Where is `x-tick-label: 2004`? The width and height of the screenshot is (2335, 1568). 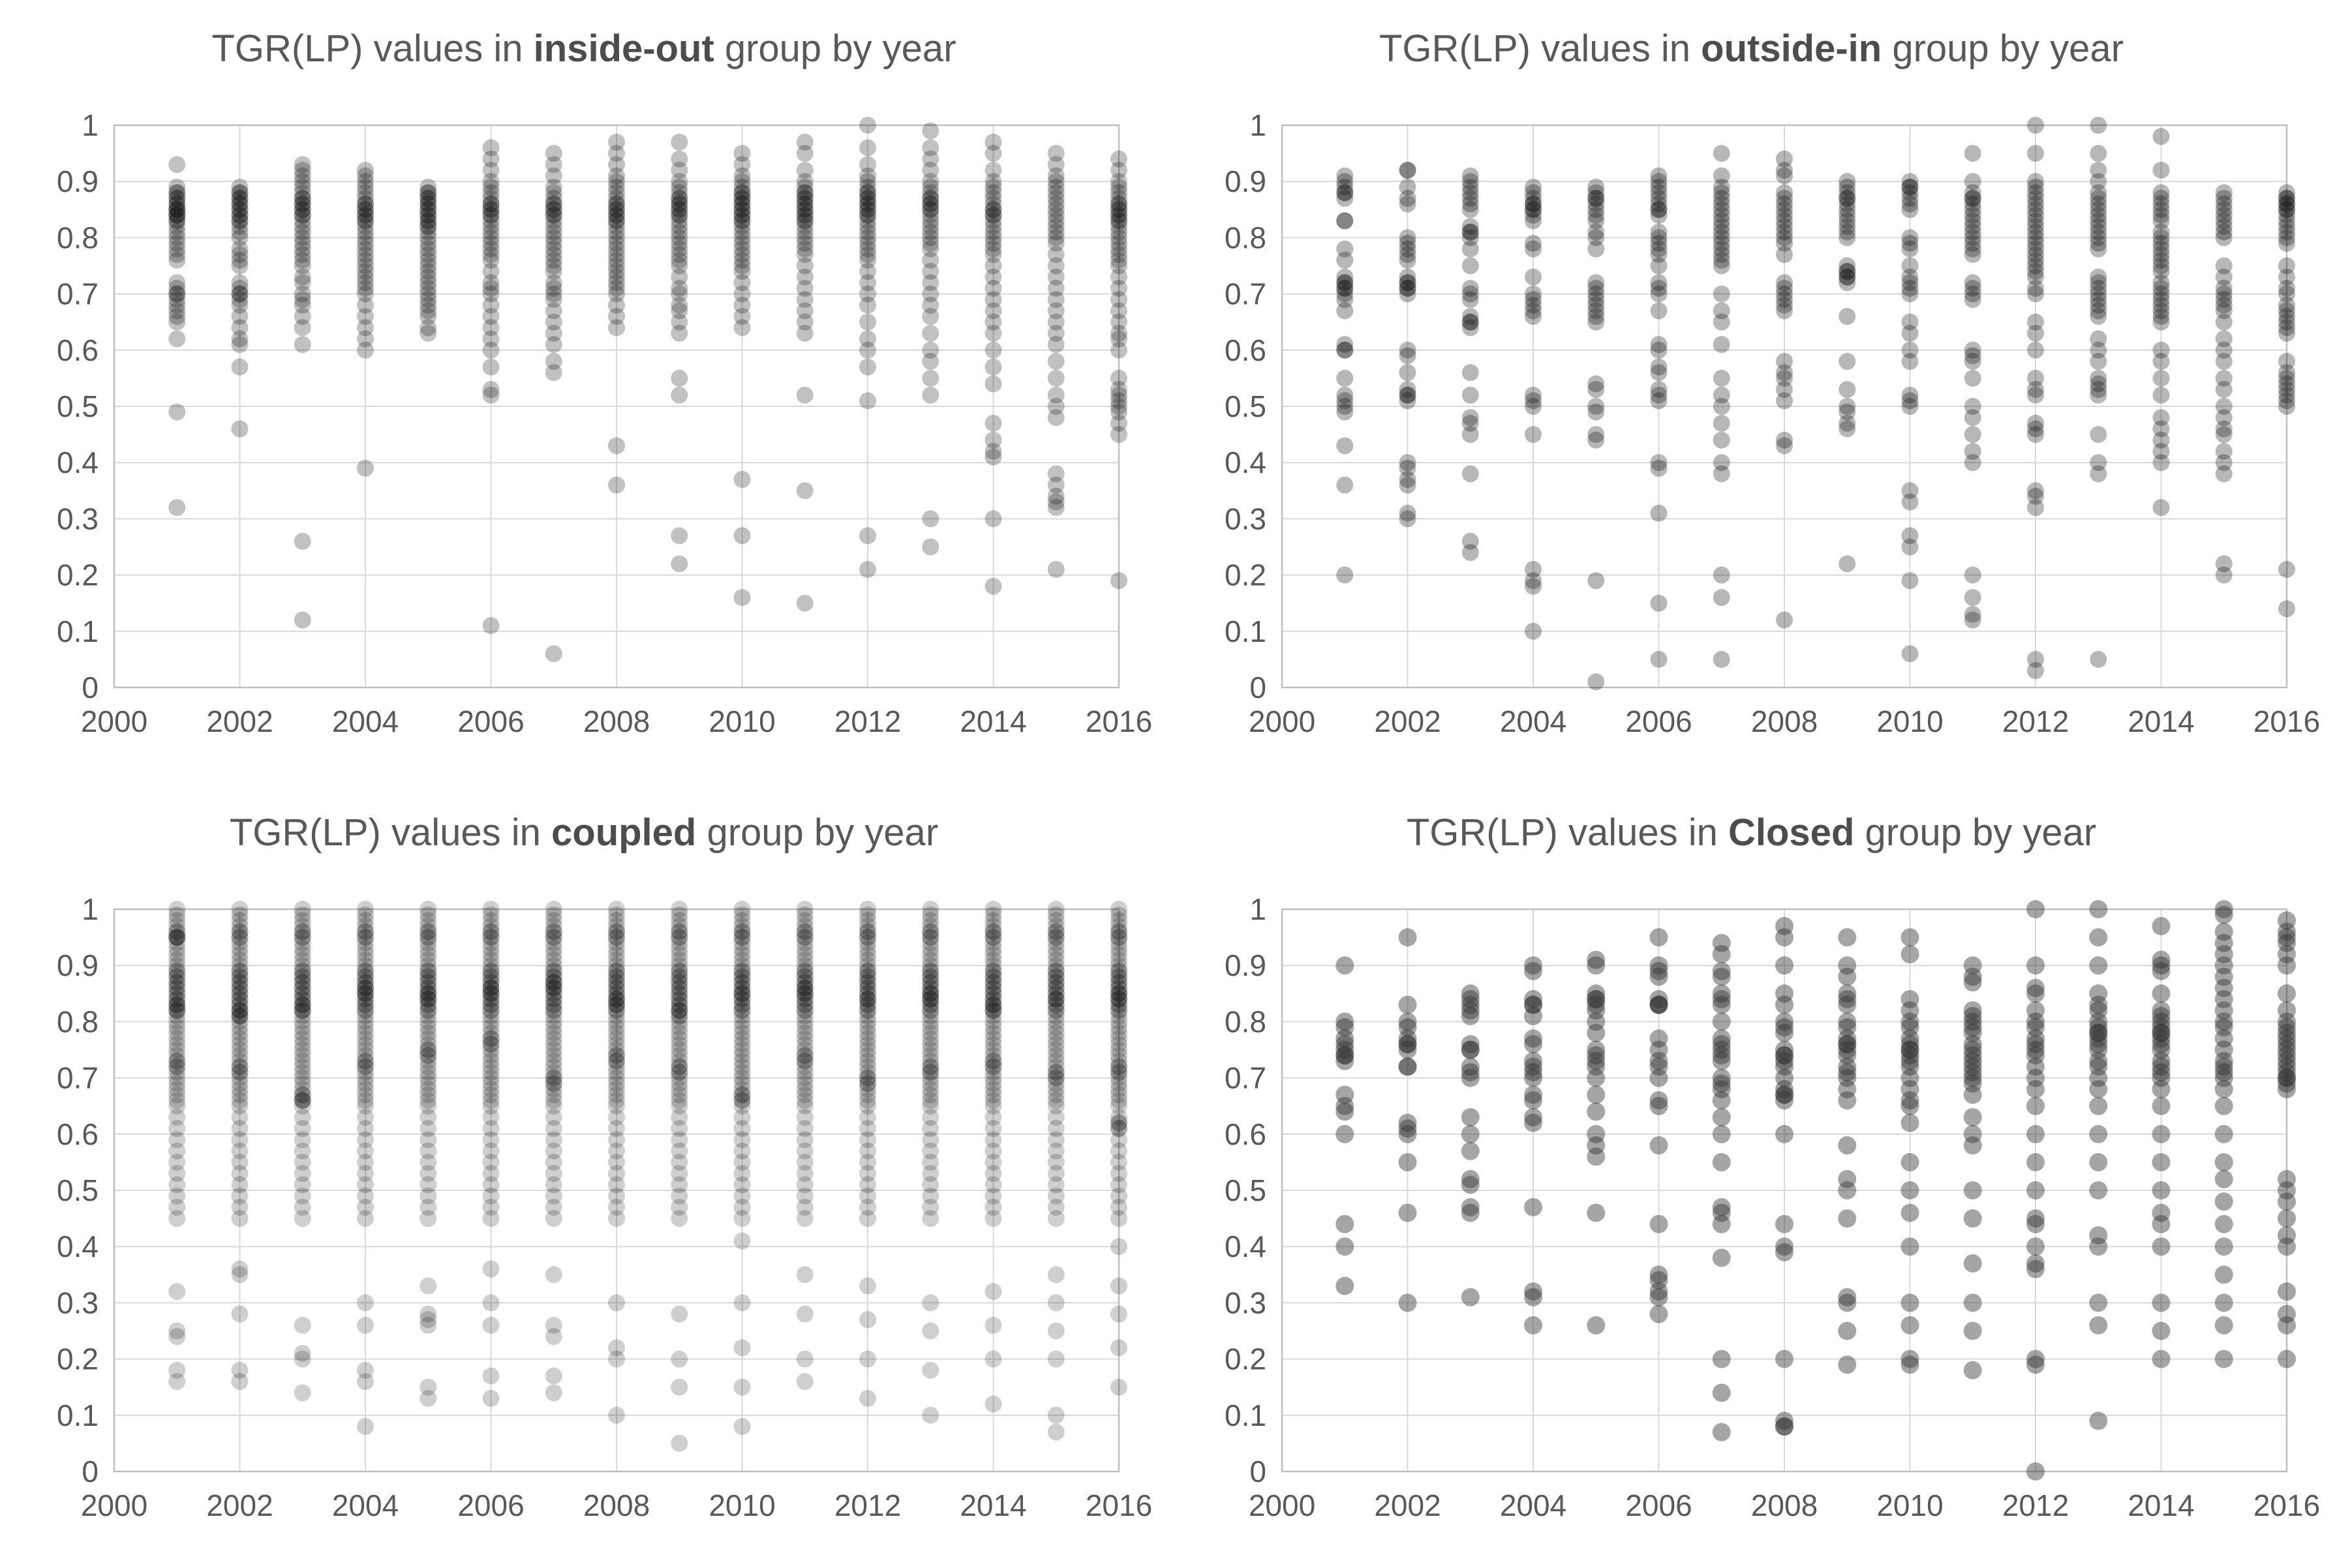 x-tick-label: 2004 is located at coordinates (1533, 721).